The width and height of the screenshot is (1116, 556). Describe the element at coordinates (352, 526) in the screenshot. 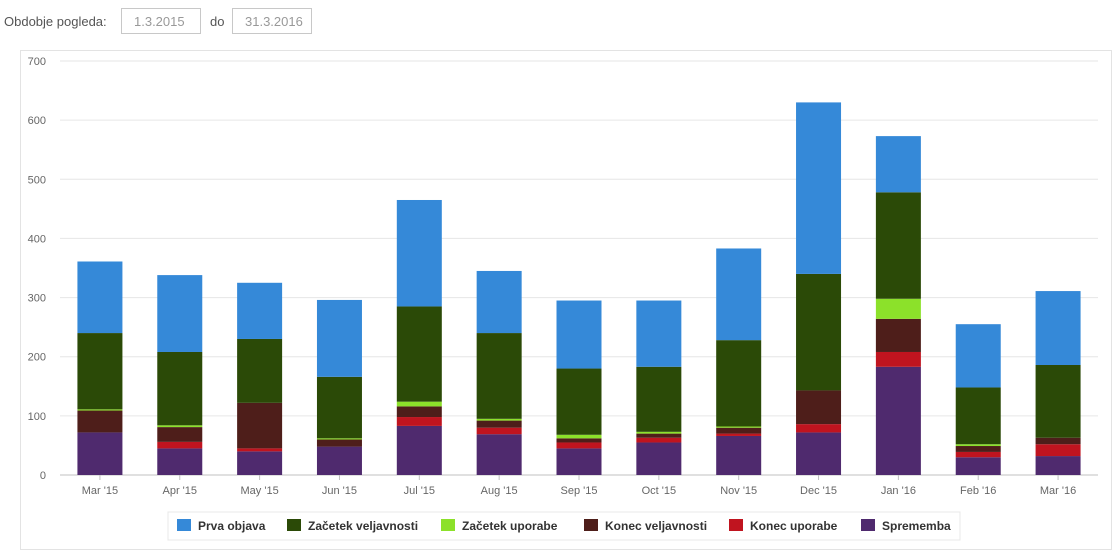

I see `legend-item: Začetek veljavnosti` at that location.